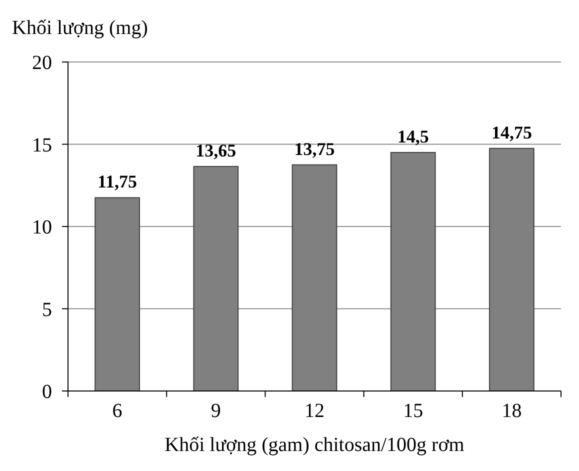 The width and height of the screenshot is (579, 471). What do you see at coordinates (512, 411) in the screenshot?
I see `x-tick-label: 18` at bounding box center [512, 411].